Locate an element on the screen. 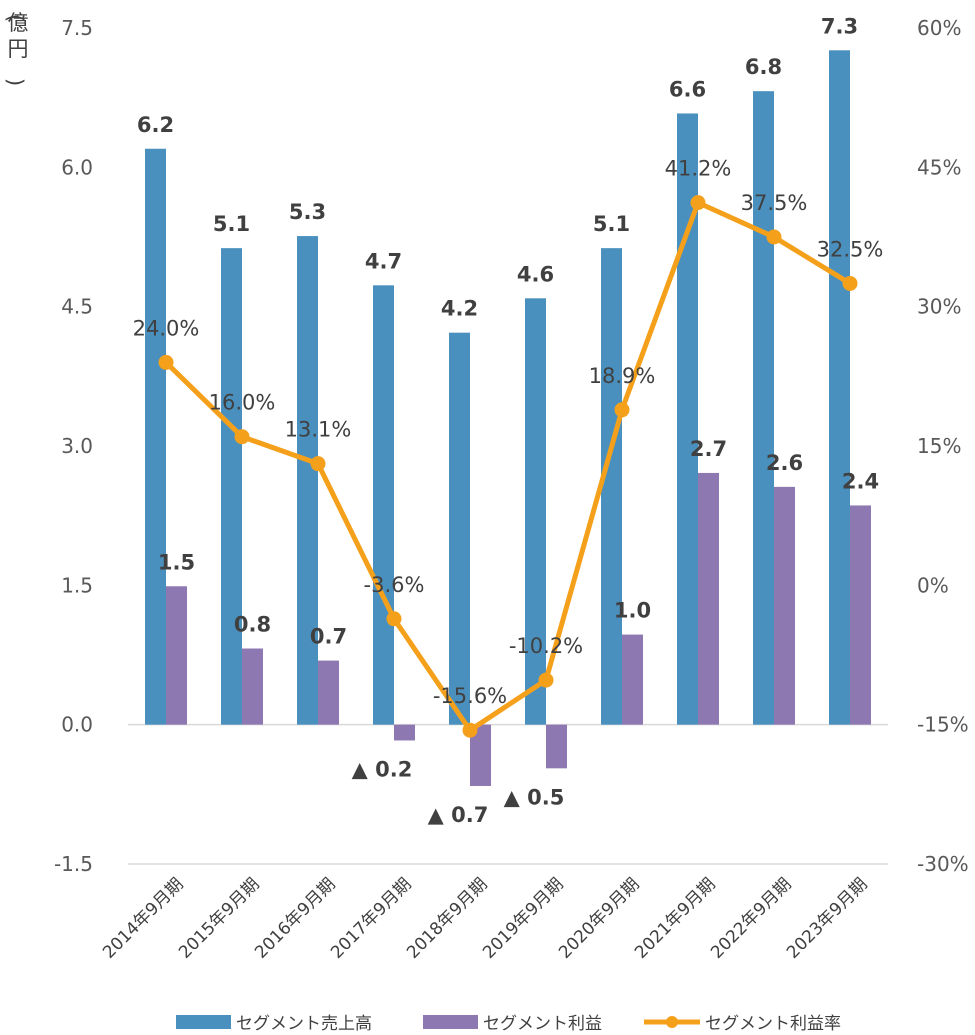  profit-data-label: 2.4 is located at coordinates (860, 481).